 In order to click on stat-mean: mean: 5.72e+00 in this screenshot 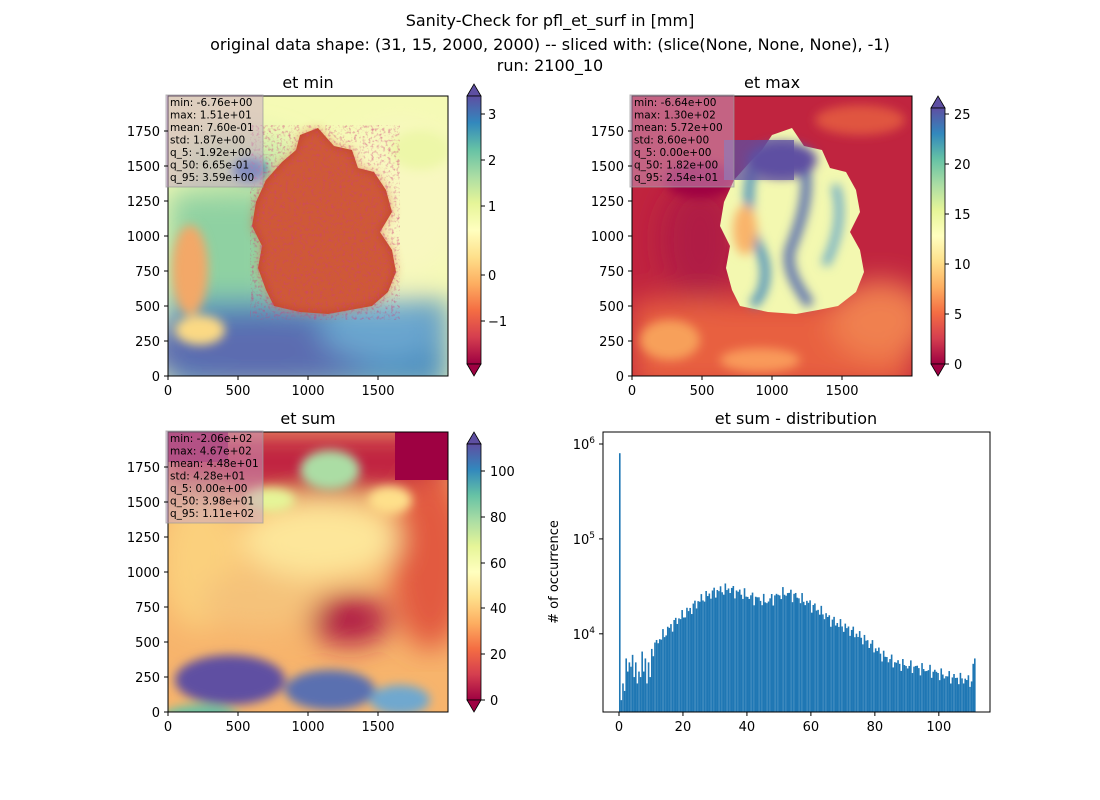, I will do `click(678, 128)`.